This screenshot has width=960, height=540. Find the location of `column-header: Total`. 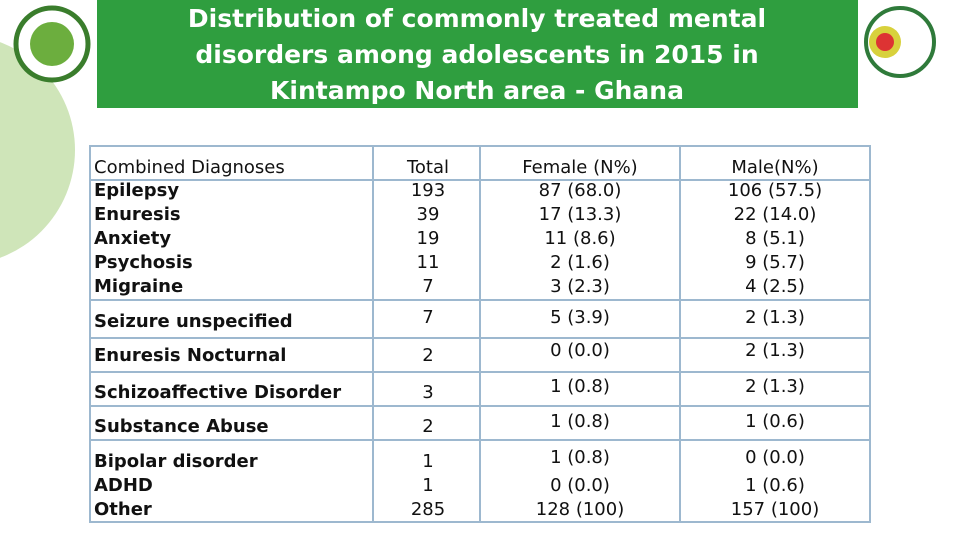

column-header: Total is located at coordinates (427, 167).